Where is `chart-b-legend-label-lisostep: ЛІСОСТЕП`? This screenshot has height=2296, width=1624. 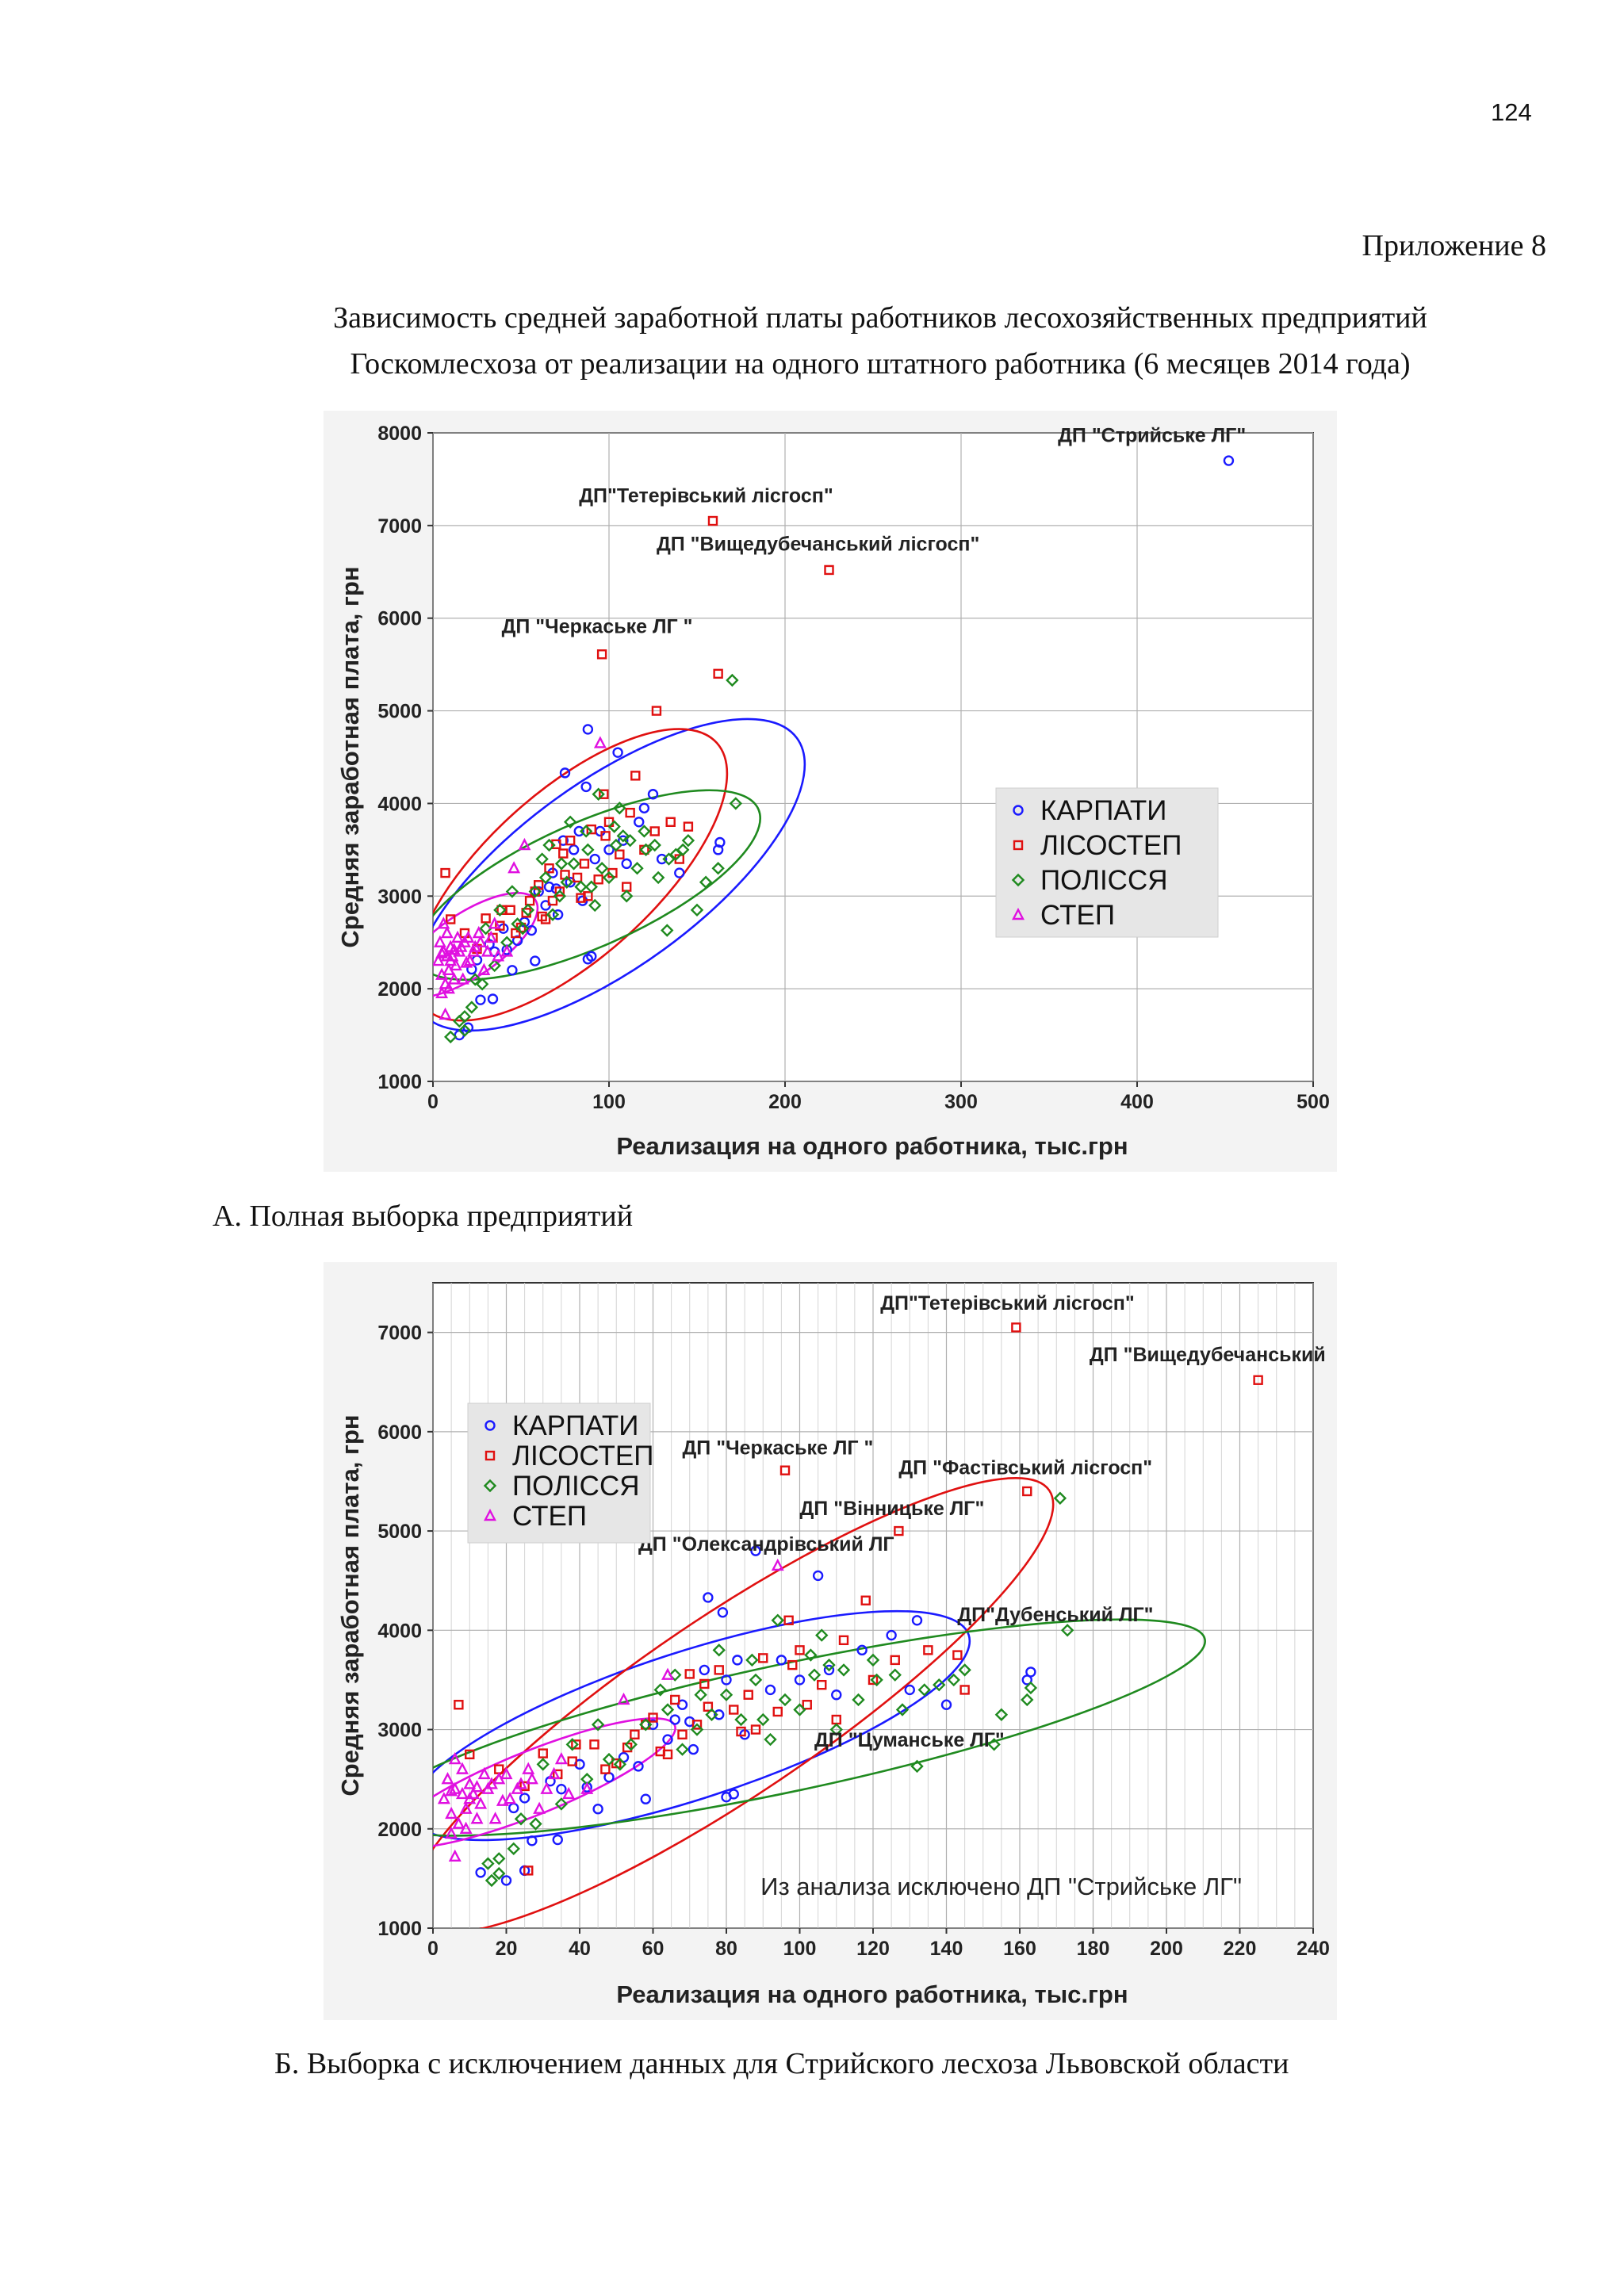
chart-b-legend-label-lisostep: ЛІСОСТЕП is located at coordinates (582, 1456).